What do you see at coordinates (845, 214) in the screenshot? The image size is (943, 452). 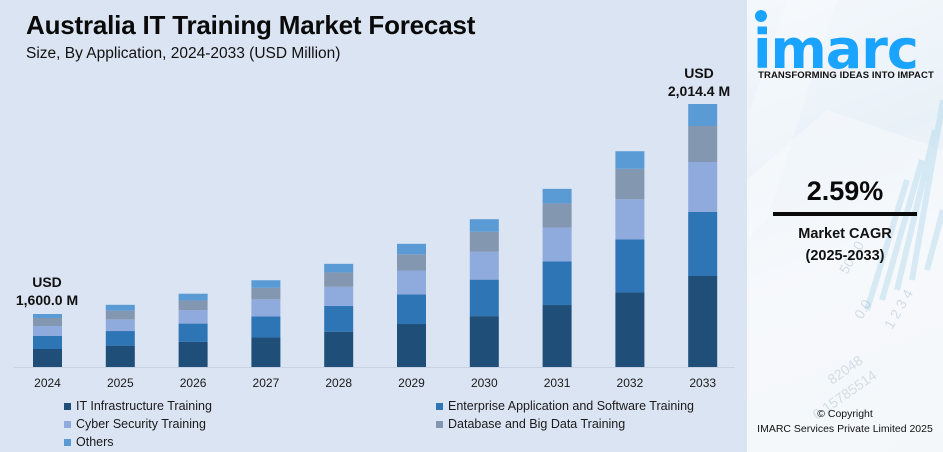 I see `cagr-divider` at bounding box center [845, 214].